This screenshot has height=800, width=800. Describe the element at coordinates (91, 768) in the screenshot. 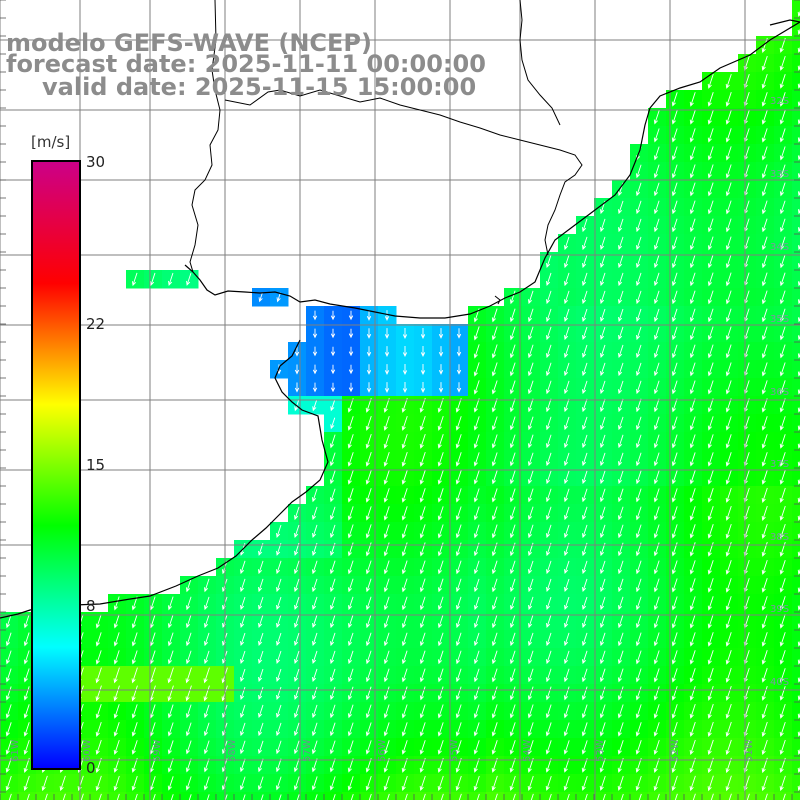

I see `colorbar-tick-label: 0` at that location.